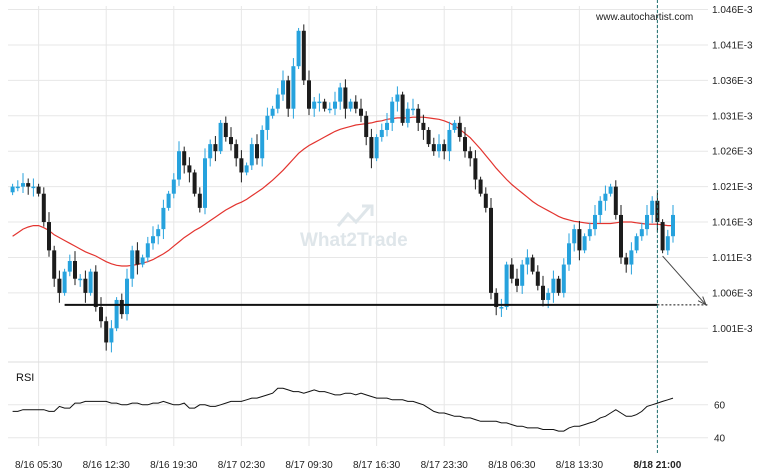 The width and height of the screenshot is (760, 475). Describe the element at coordinates (107, 465) in the screenshot. I see `time-tick-label: 8/16 12:30` at that location.